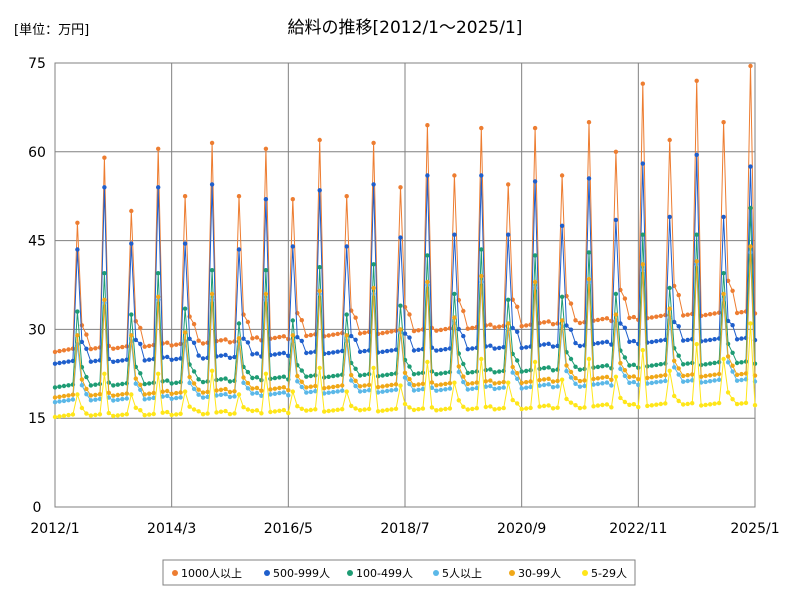 This screenshot has height=600, width=800. What do you see at coordinates (37, 153) in the screenshot?
I see `y-tick-label: 60` at bounding box center [37, 153].